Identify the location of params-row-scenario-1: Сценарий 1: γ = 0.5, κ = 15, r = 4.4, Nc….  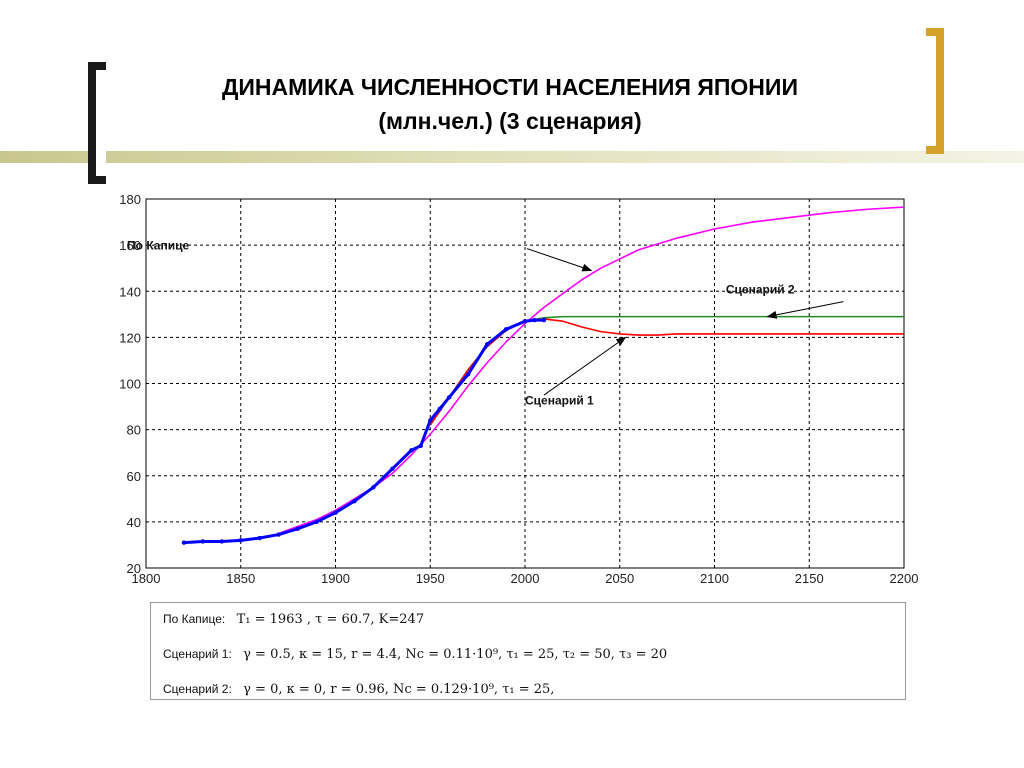
(415, 654).